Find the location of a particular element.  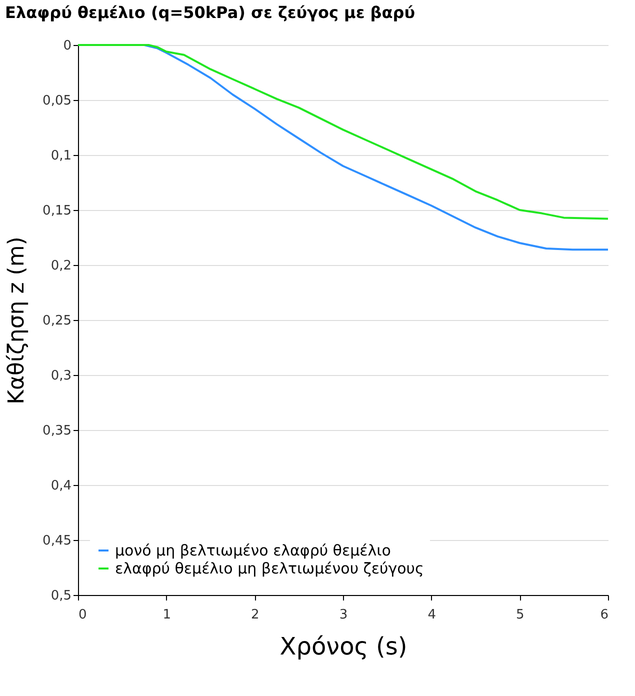

x-tick-label: 0 is located at coordinates (82, 615).